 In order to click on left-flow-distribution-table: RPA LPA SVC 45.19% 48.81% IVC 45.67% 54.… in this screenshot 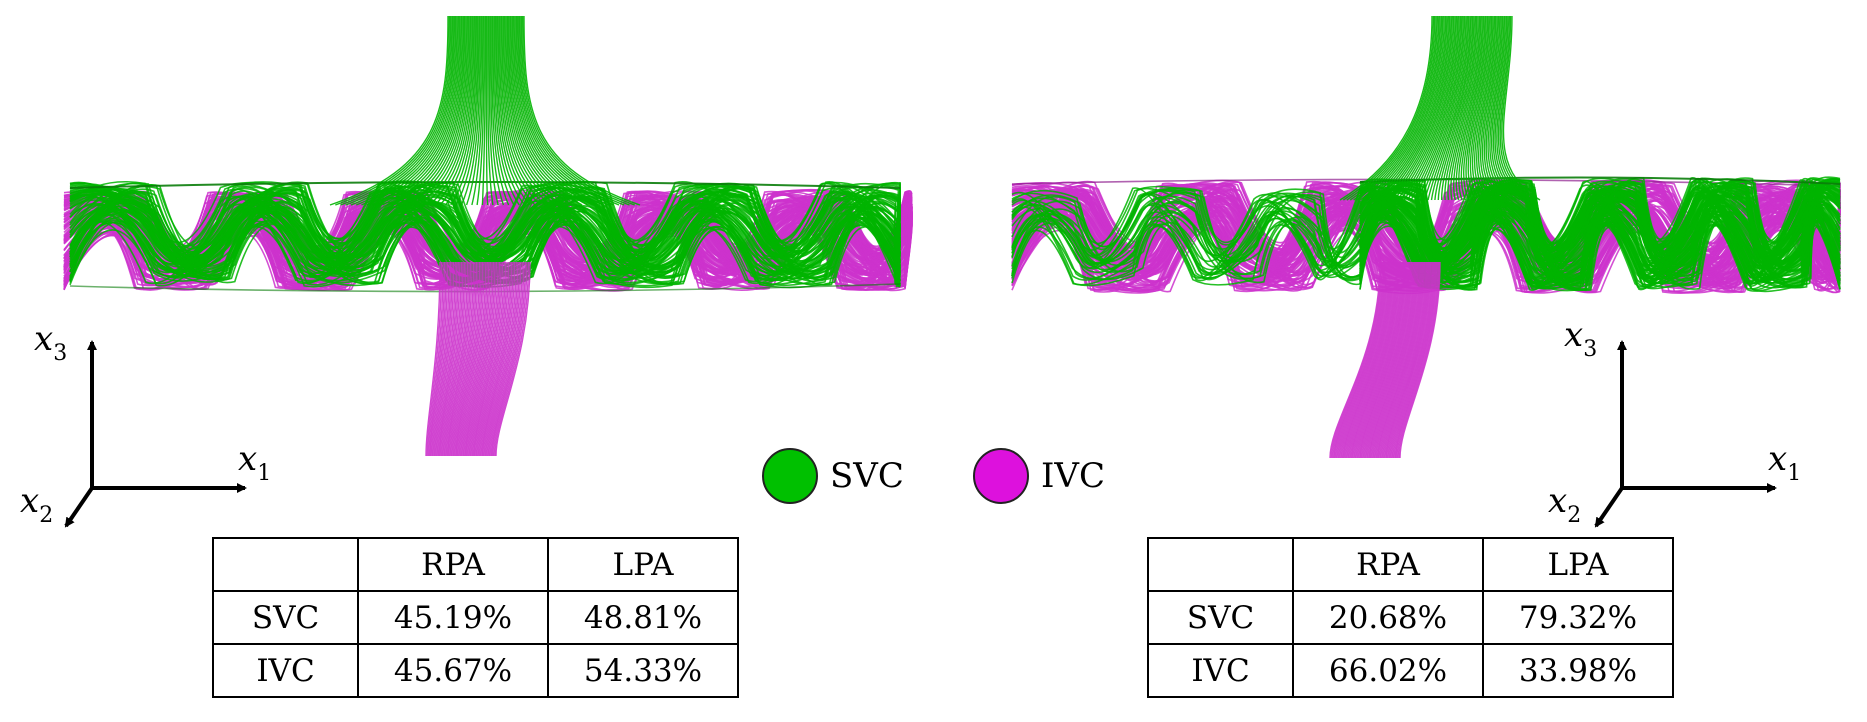, I will do `click(475, 617)`.